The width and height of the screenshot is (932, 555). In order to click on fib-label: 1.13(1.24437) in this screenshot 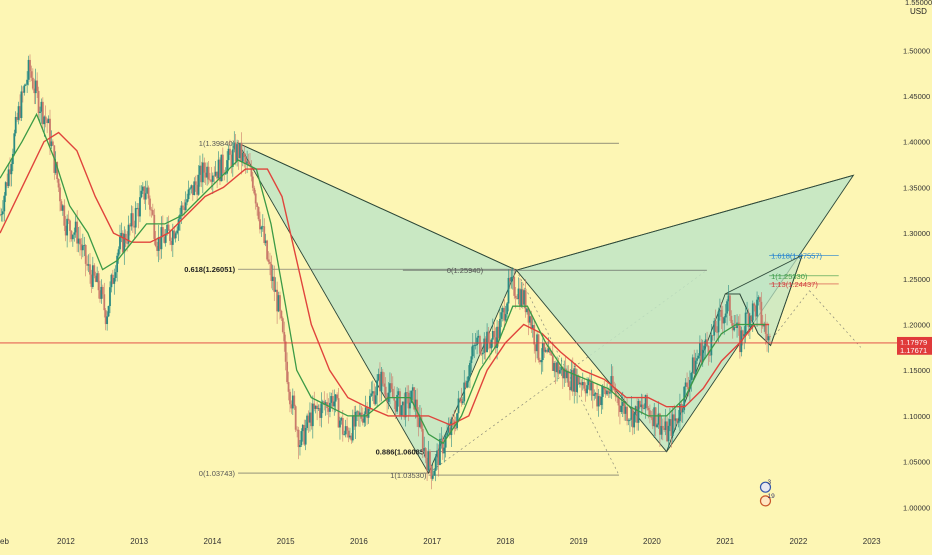, I will do `click(794, 284)`.